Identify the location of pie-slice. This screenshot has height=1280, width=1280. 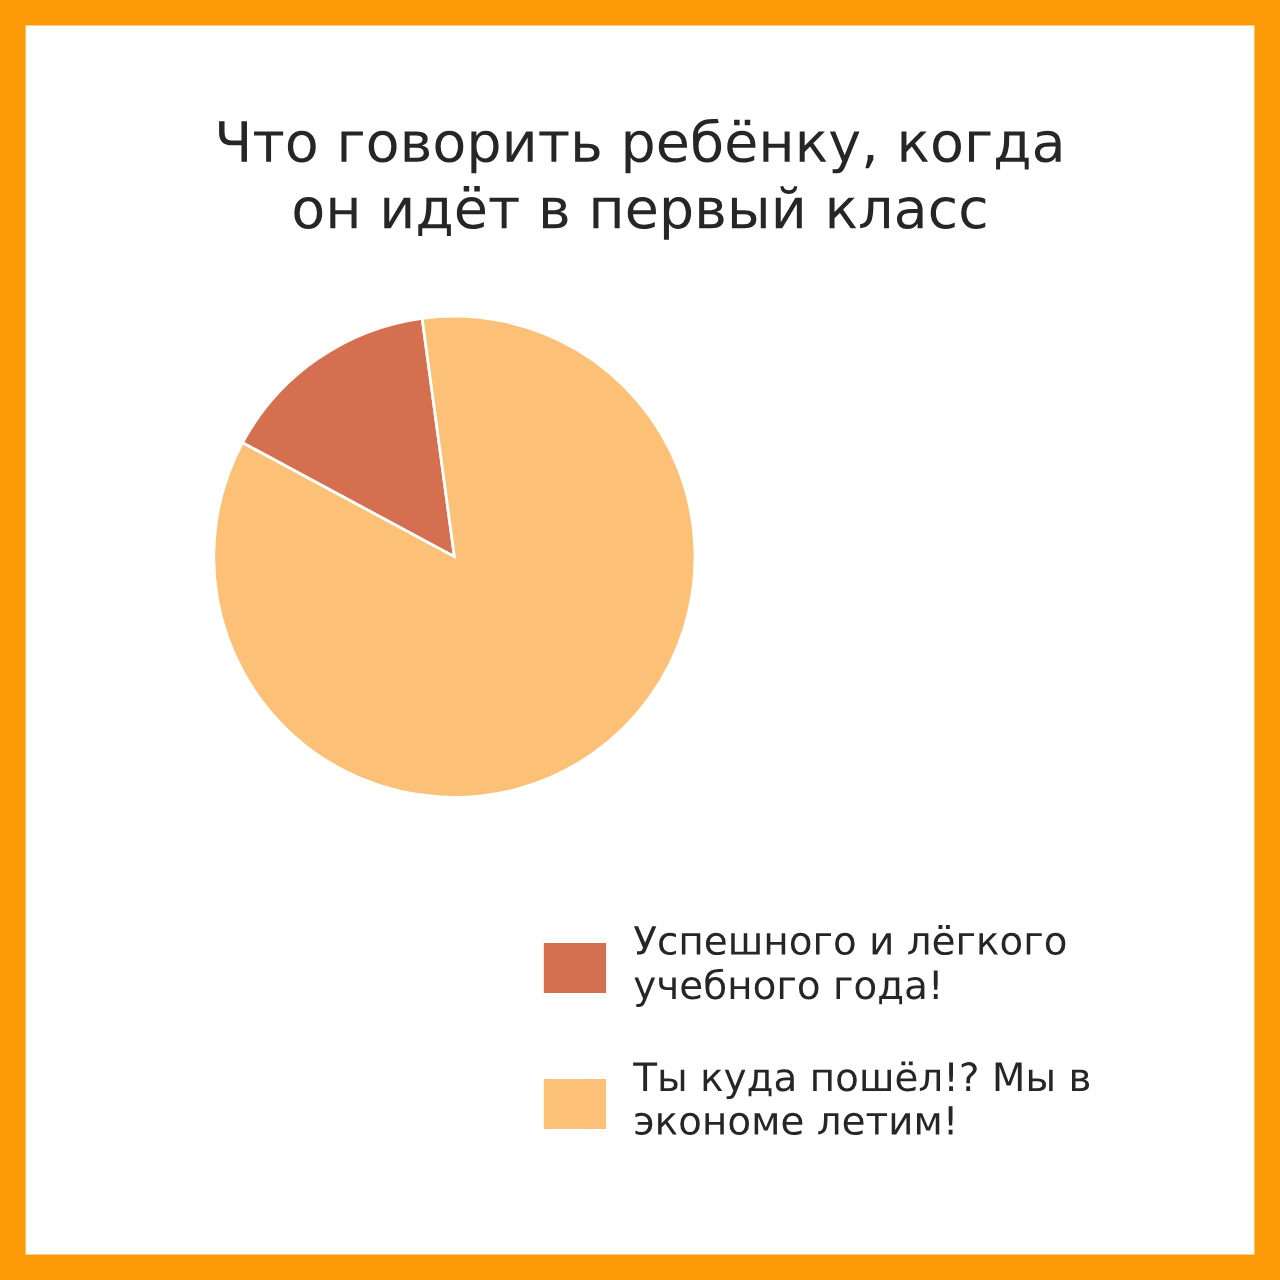
(454, 556).